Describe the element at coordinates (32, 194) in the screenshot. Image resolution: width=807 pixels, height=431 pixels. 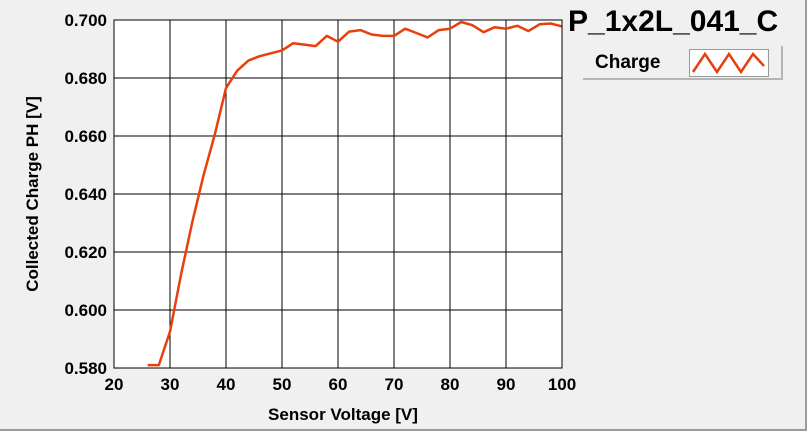
I see `y-axis-title: Collected Charge PH [V]` at that location.